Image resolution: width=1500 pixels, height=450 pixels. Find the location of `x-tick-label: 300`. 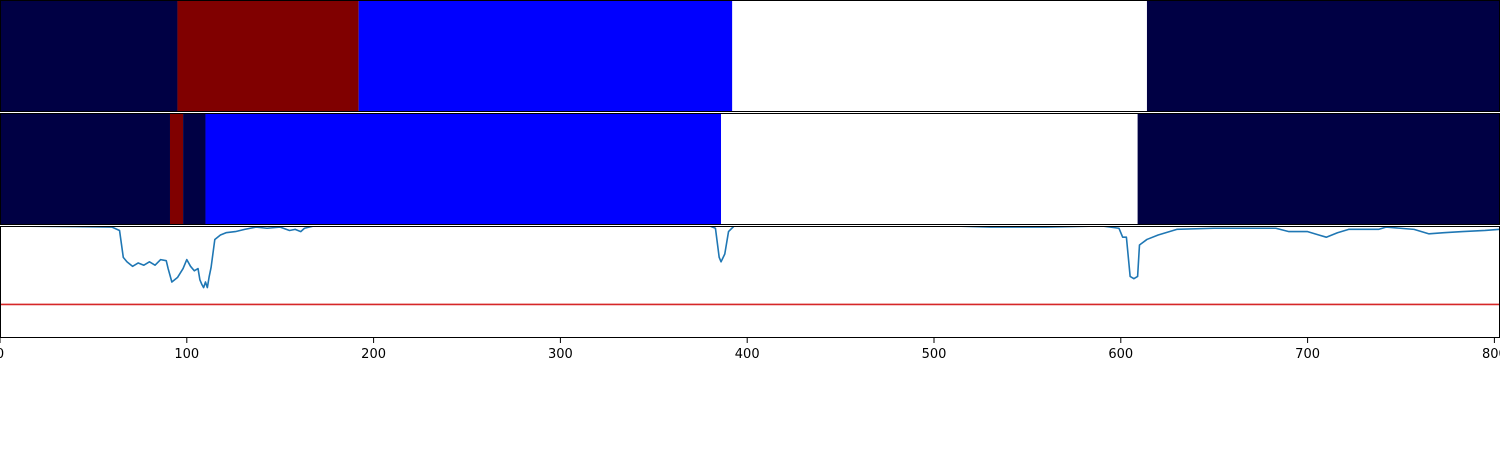

x-tick-label: 300 is located at coordinates (560, 354).